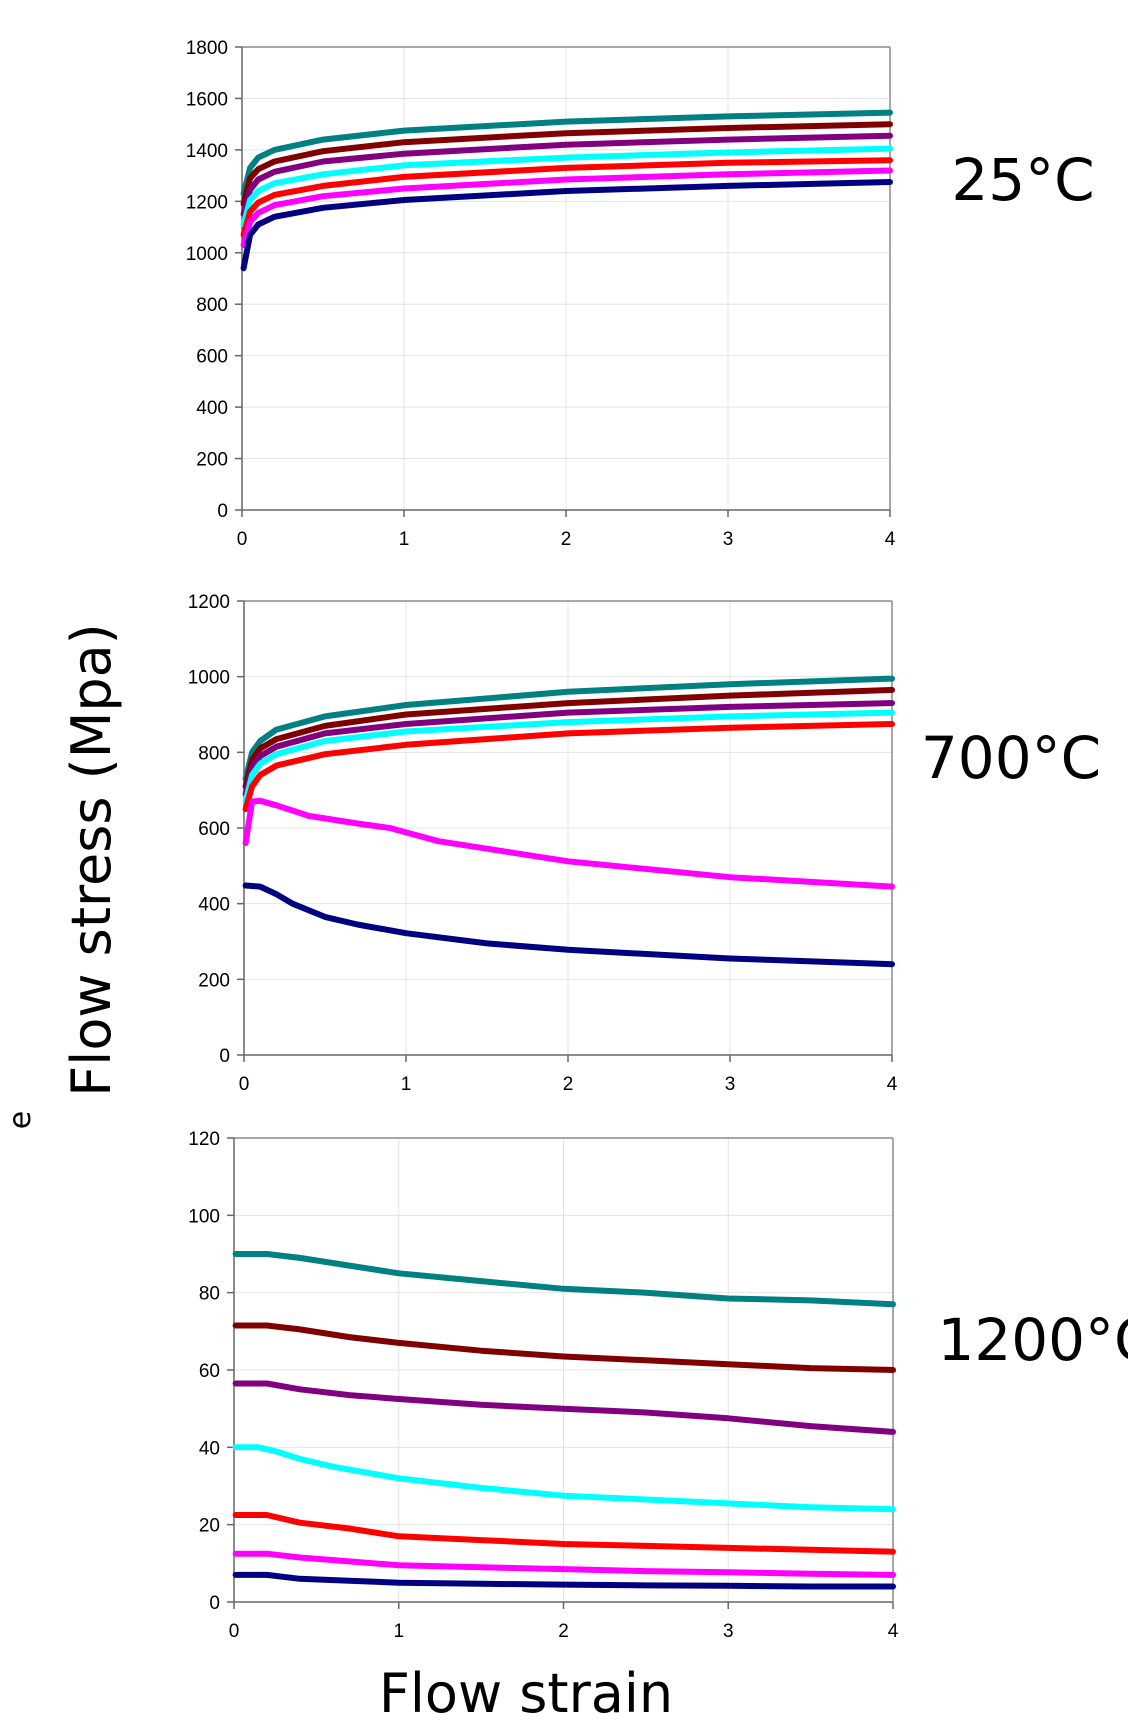 The width and height of the screenshot is (1128, 1733). What do you see at coordinates (20, 1120) in the screenshot?
I see `clipped-edge-glyph: e` at bounding box center [20, 1120].